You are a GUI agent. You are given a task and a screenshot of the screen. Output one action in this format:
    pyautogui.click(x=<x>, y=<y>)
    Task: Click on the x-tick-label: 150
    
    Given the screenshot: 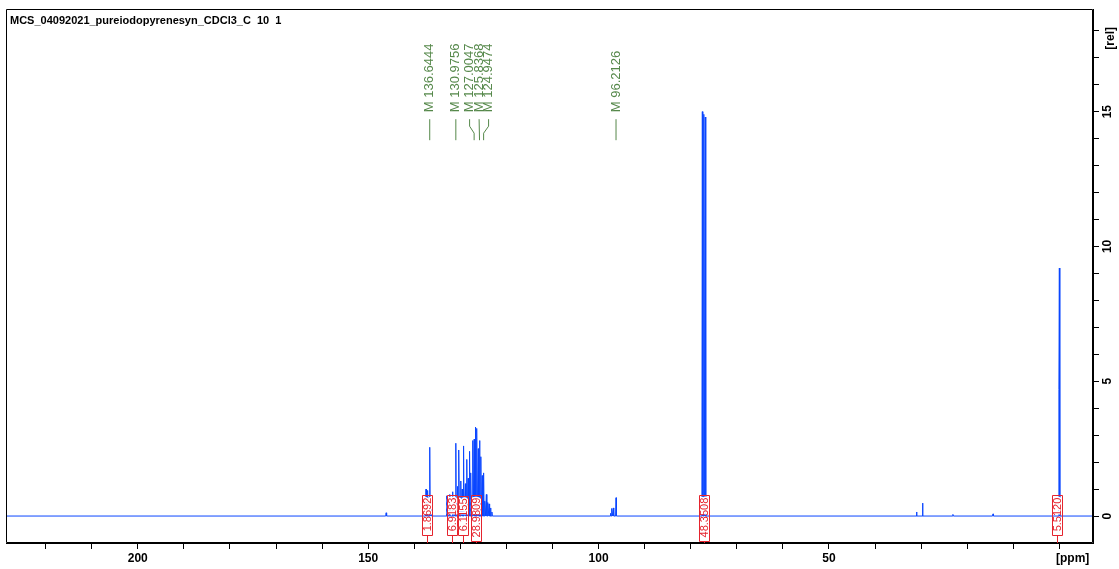 What is the action you would take?
    pyautogui.click(x=368, y=557)
    